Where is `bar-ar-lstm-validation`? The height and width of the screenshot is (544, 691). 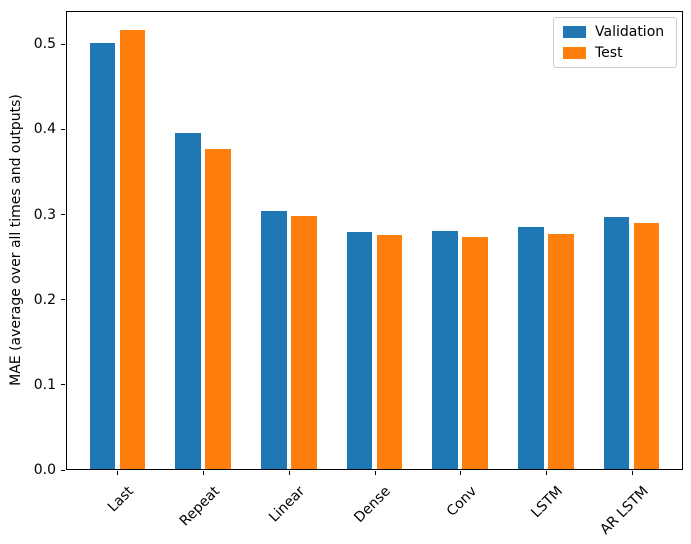 bar-ar-lstm-validation is located at coordinates (616, 342).